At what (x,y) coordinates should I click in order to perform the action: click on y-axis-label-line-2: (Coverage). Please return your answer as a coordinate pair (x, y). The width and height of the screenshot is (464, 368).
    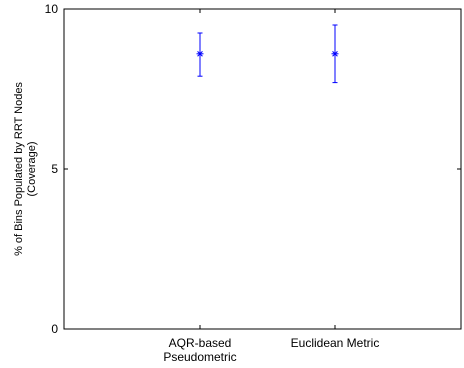
    Looking at the image, I should click on (32, 168).